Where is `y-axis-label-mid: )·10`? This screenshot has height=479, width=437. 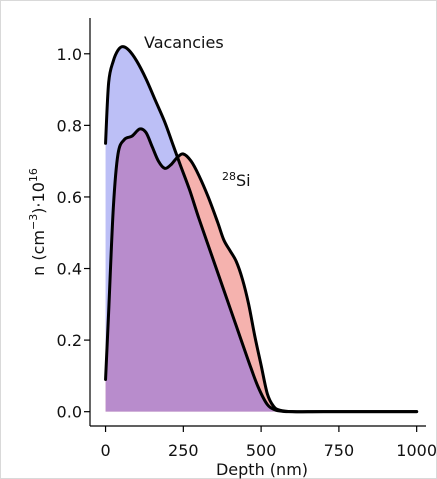 y-axis-label-mid: )·10 is located at coordinates (38, 198).